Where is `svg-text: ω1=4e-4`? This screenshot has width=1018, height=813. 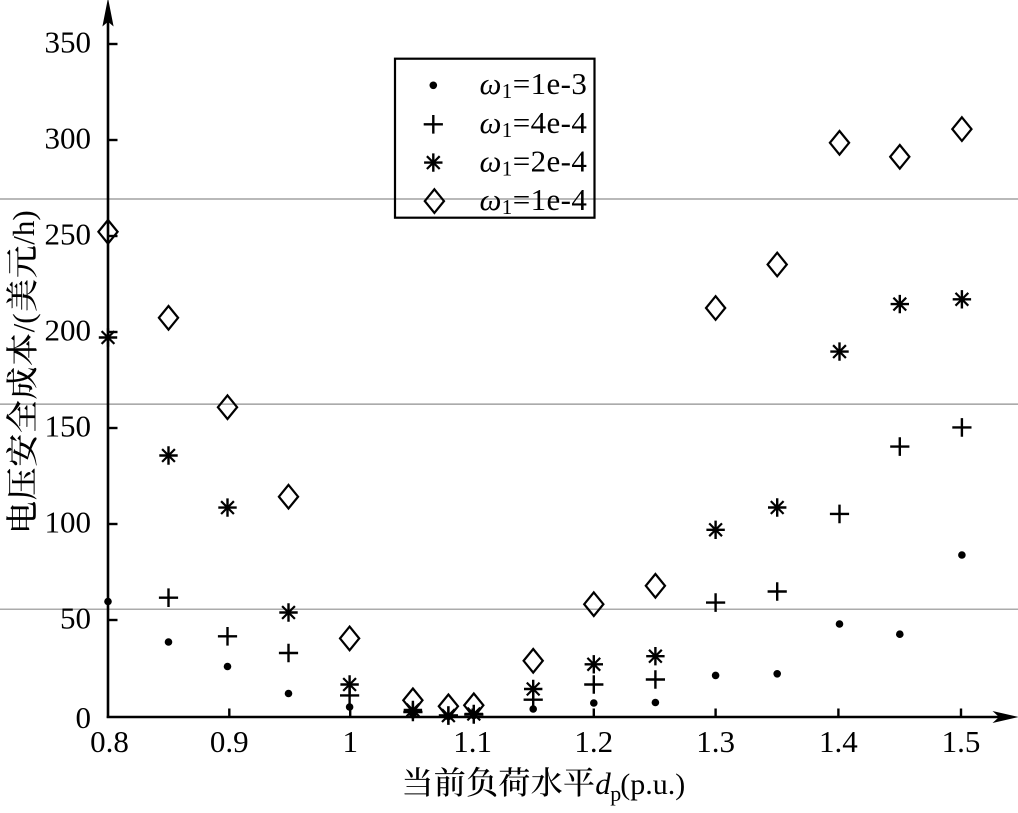
svg-text: ω1=4e-4 is located at coordinates (534, 123).